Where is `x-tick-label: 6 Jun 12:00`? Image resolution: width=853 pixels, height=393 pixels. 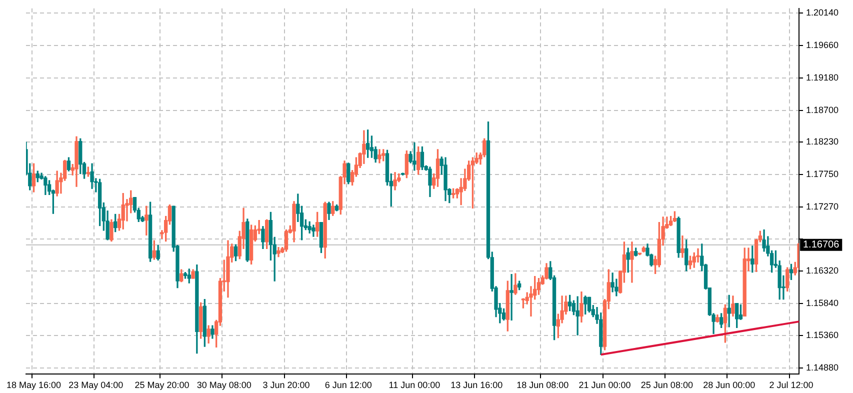 x-tick-label: 6 Jun 12:00 is located at coordinates (348, 385).